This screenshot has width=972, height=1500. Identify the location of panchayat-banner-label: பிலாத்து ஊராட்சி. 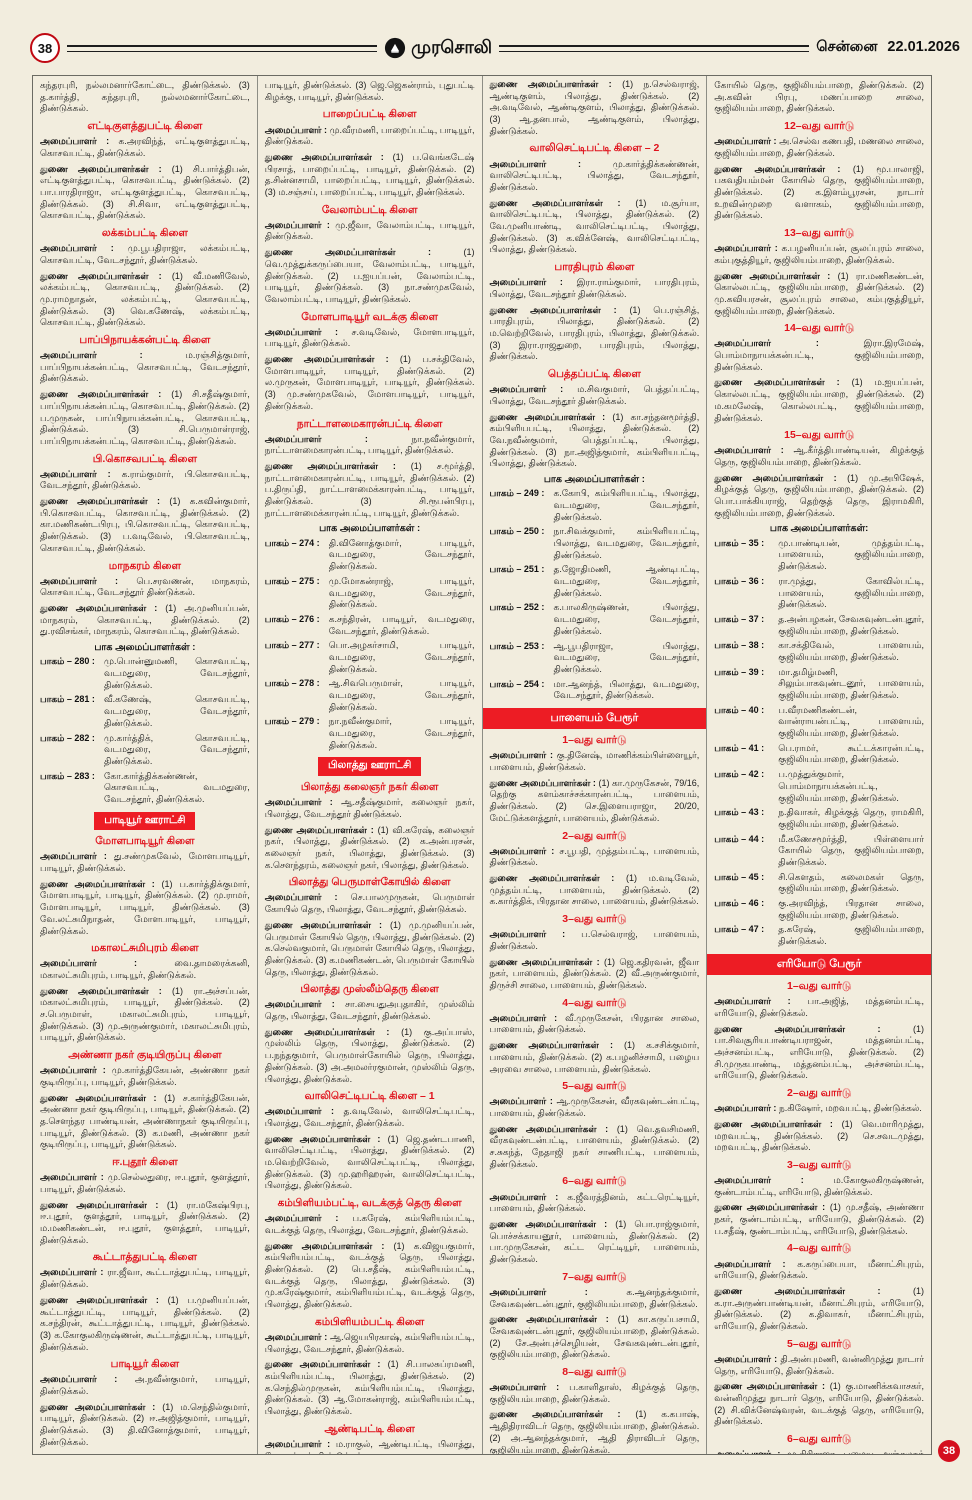
(369, 767).